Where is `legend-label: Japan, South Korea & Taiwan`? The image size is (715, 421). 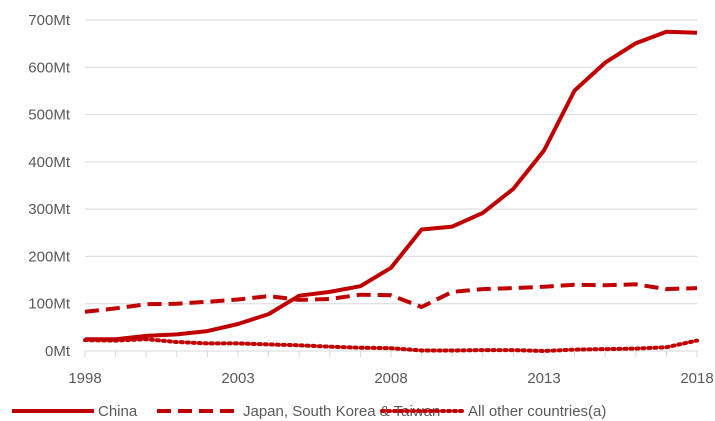 legend-label: Japan, South Korea & Taiwan is located at coordinates (341, 411).